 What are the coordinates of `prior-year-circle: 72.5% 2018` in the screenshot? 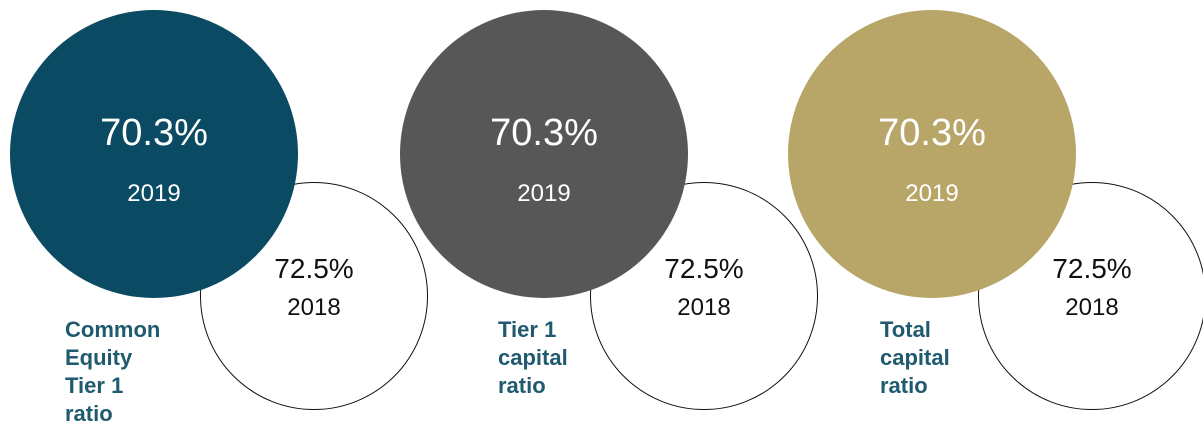 It's located at (704, 296).